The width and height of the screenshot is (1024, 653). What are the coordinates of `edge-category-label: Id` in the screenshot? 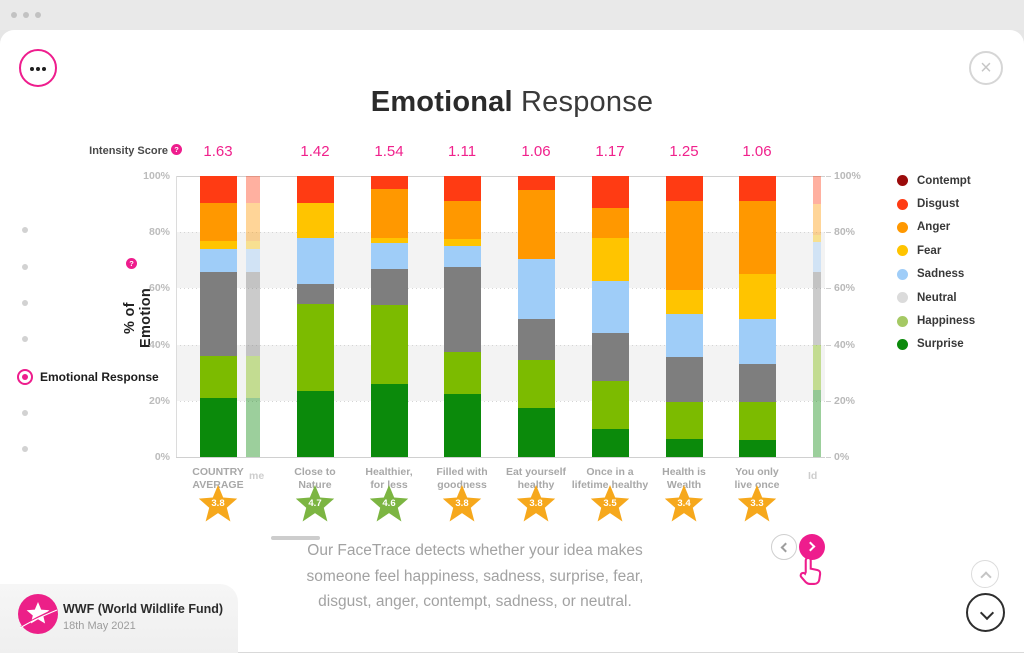 It's located at (813, 476).